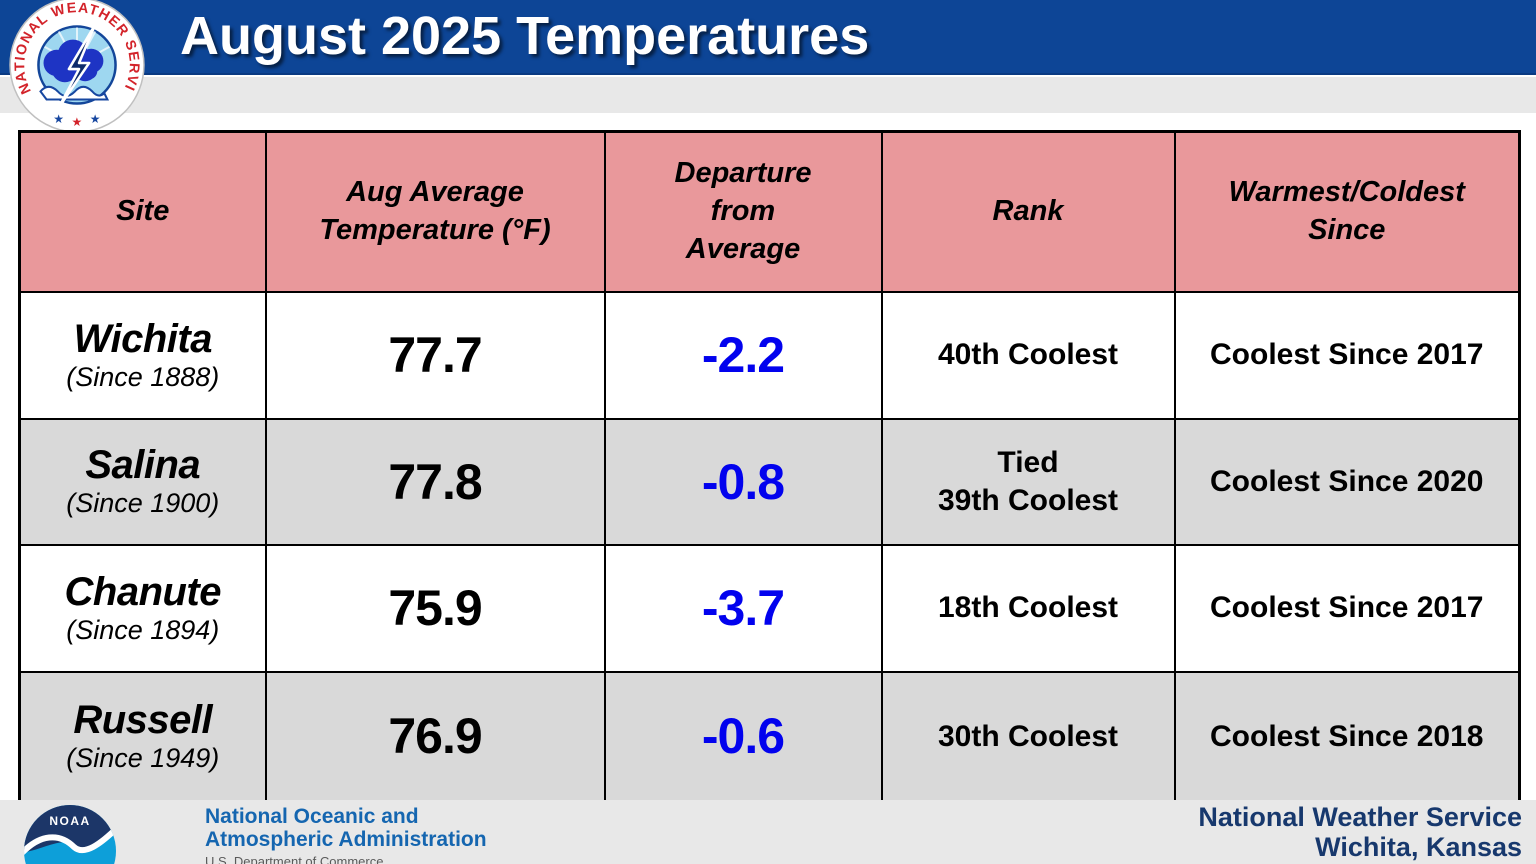 Image resolution: width=1536 pixels, height=864 pixels. I want to click on site-name: Chanute, so click(143, 591).